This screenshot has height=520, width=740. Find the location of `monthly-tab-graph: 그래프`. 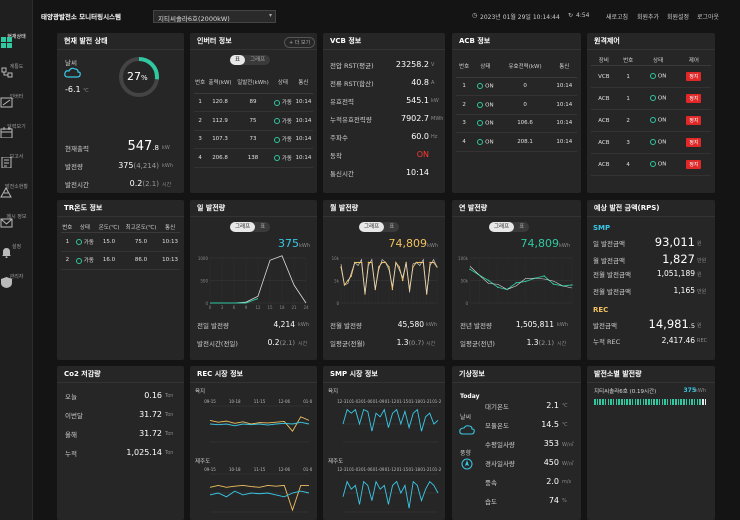

monthly-tab-graph: 그래프 is located at coordinates (372, 227).